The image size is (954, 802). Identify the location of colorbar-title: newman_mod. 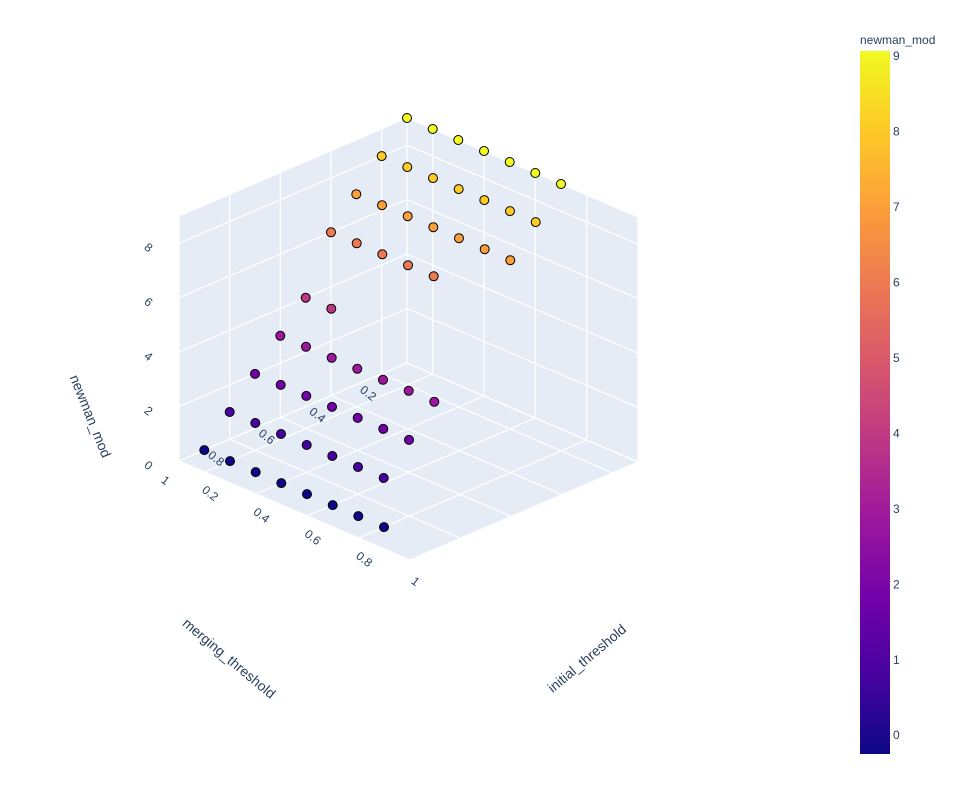
(897, 40).